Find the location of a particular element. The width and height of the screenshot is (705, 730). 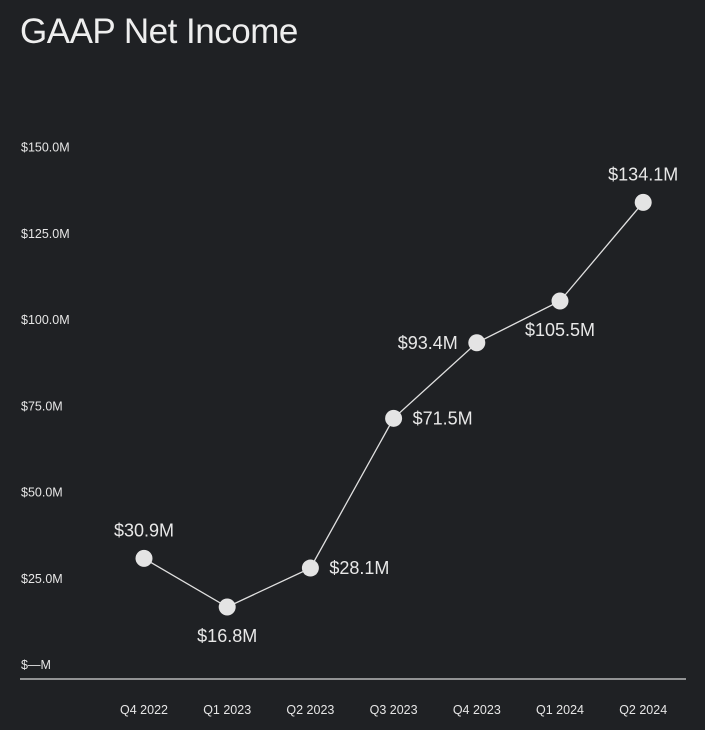

data-label: $28.1M is located at coordinates (359, 568).